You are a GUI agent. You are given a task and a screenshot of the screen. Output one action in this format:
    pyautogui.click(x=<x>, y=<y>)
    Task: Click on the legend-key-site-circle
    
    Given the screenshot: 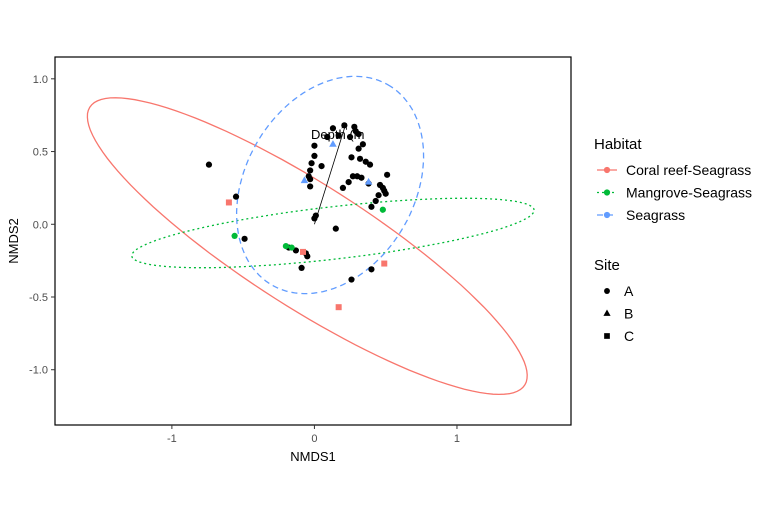 What is the action you would take?
    pyautogui.click(x=607, y=291)
    